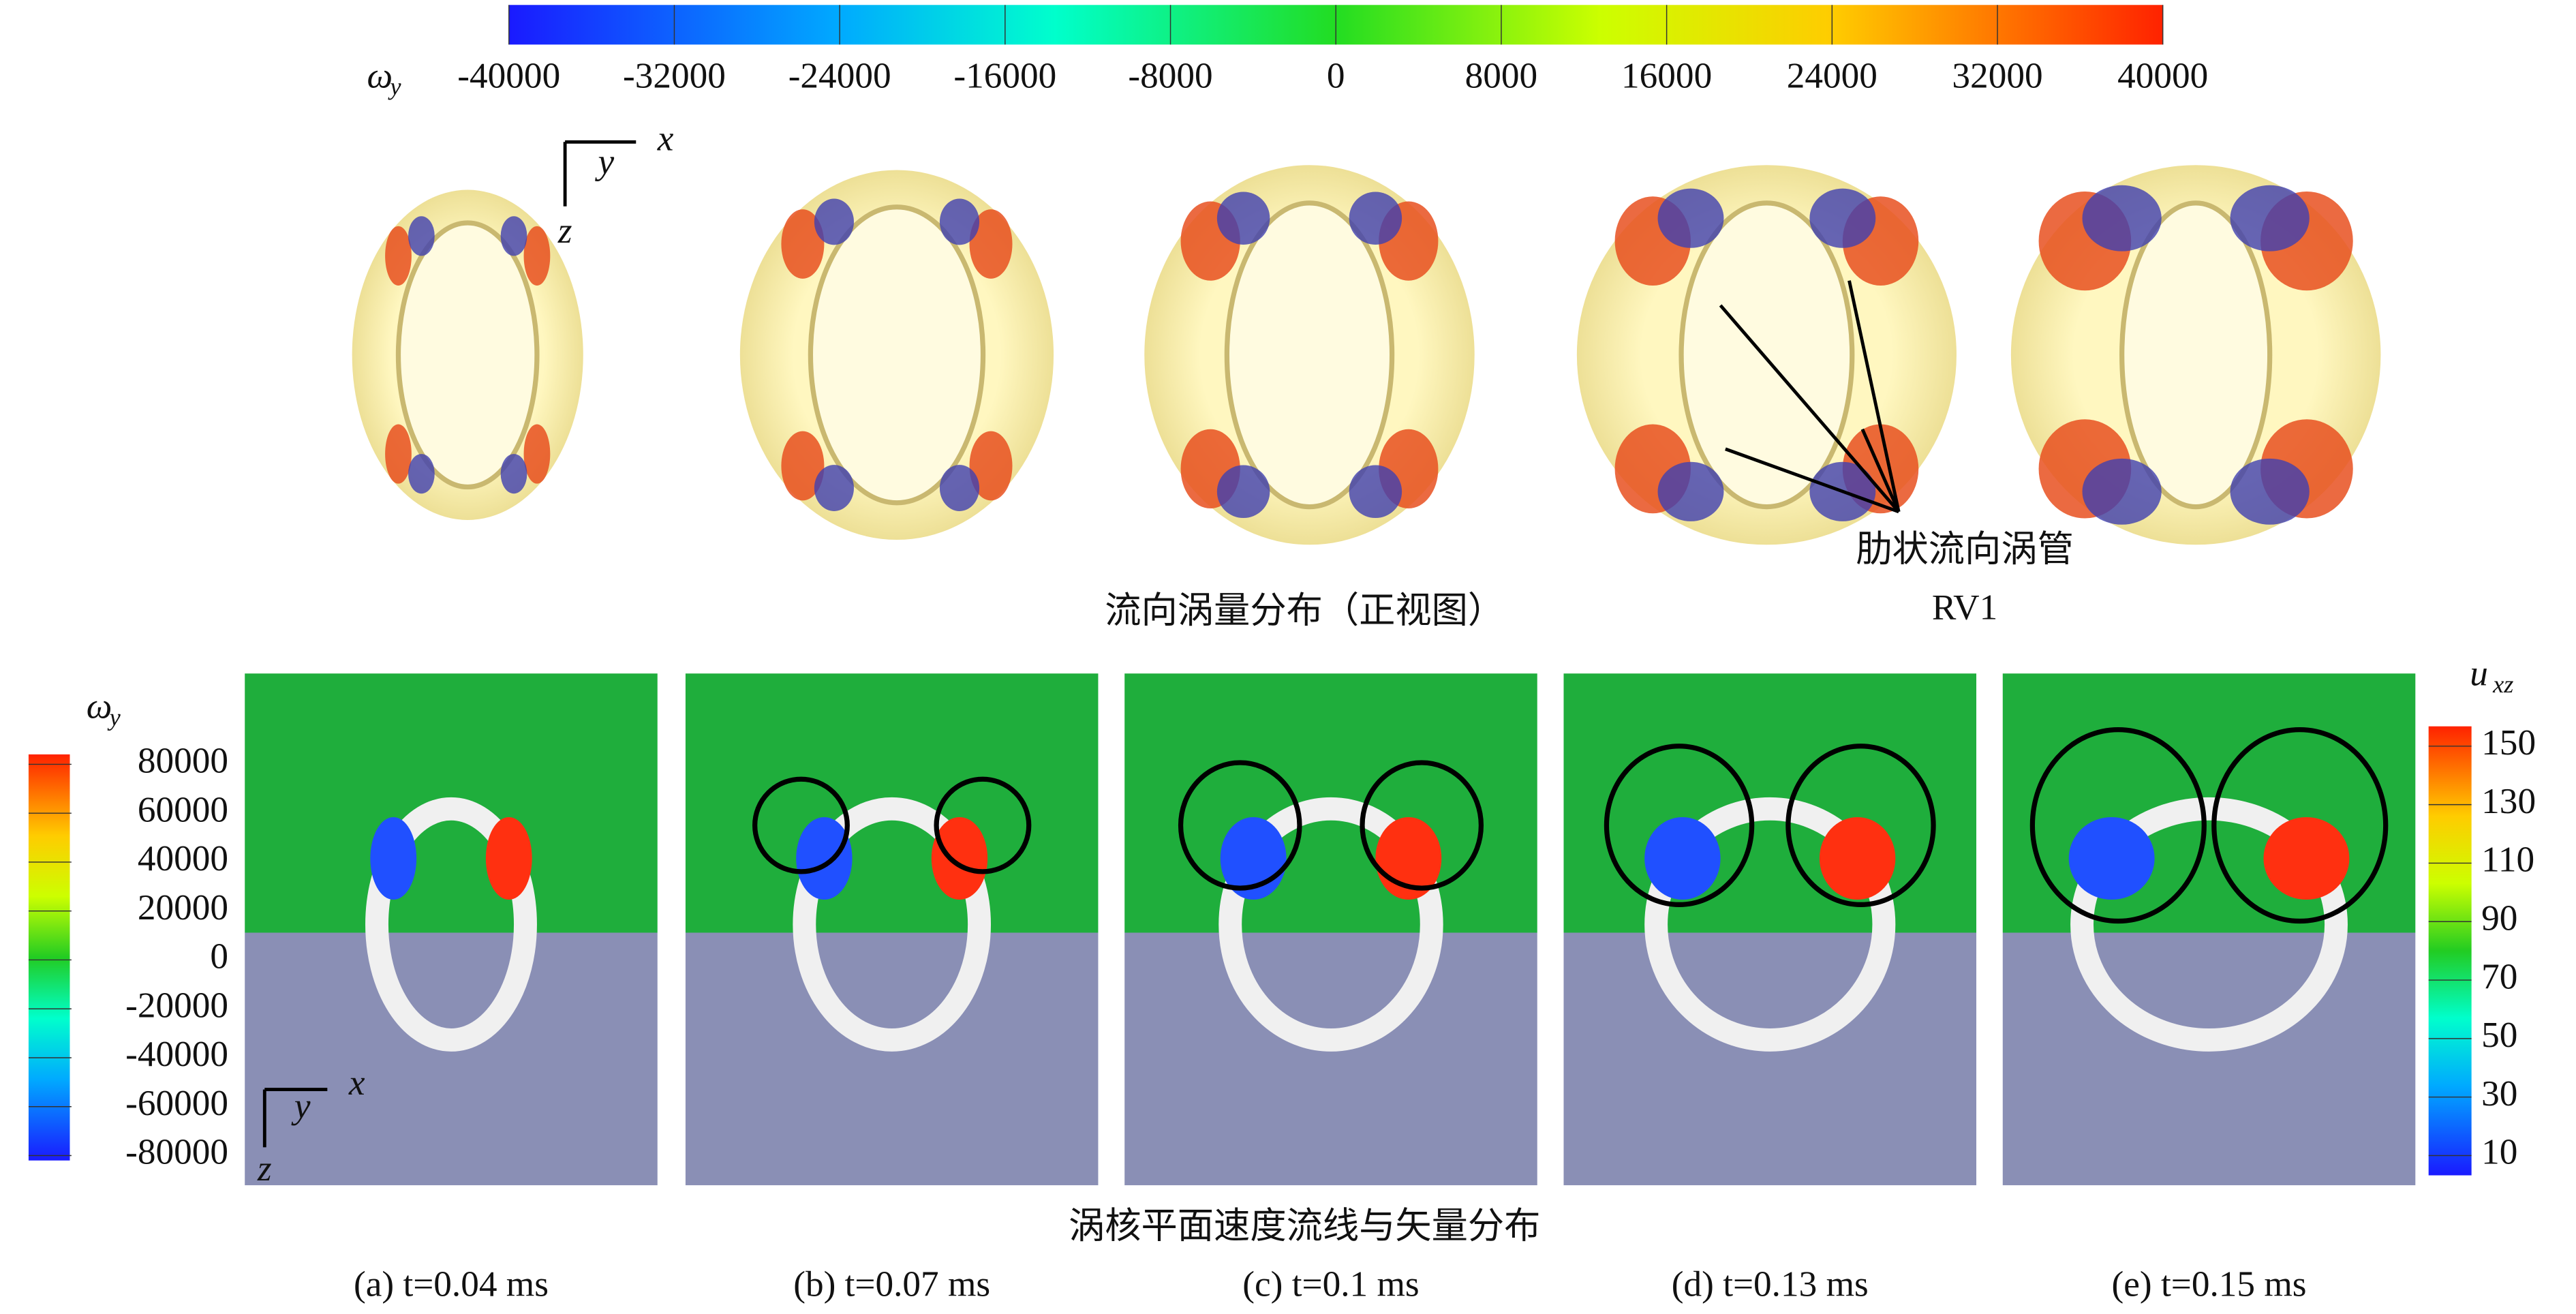  I want to click on axis-triad, so click(449, 644).